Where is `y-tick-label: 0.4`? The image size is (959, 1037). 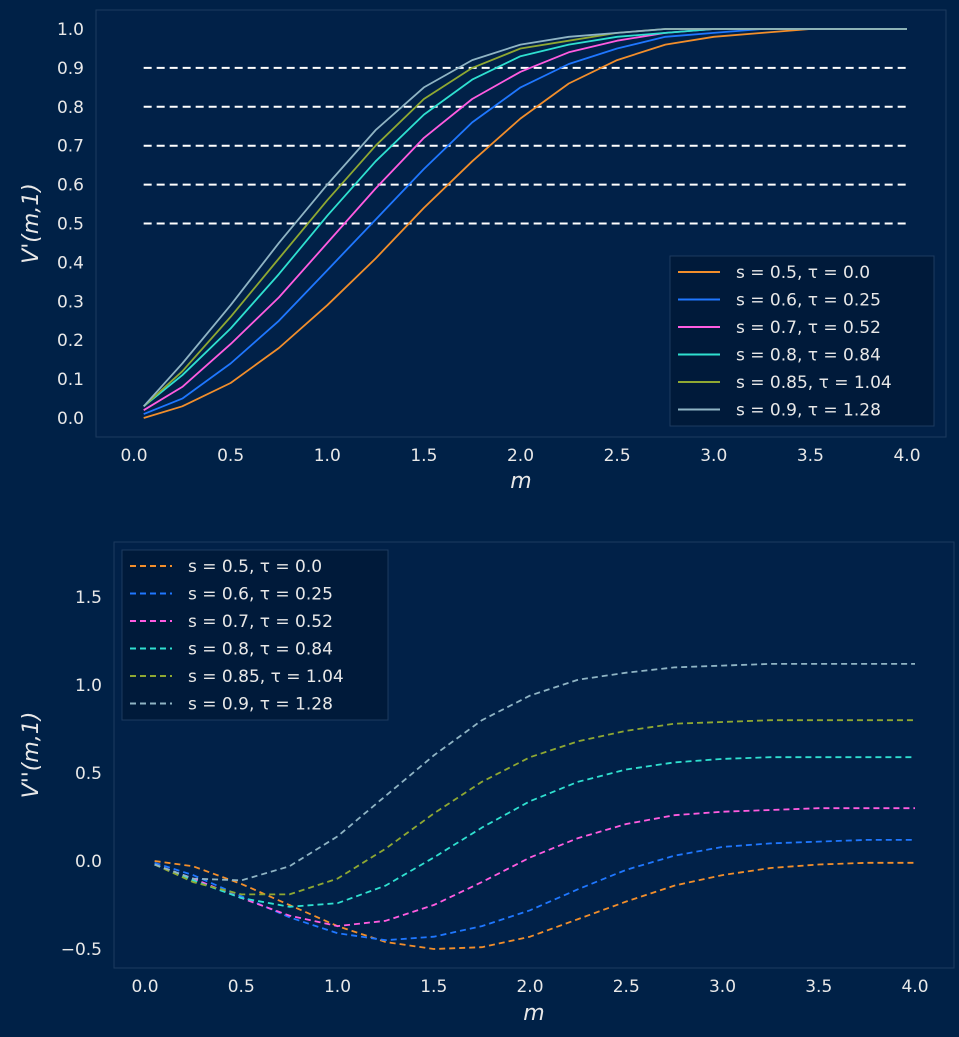 y-tick-label: 0.4 is located at coordinates (70, 263).